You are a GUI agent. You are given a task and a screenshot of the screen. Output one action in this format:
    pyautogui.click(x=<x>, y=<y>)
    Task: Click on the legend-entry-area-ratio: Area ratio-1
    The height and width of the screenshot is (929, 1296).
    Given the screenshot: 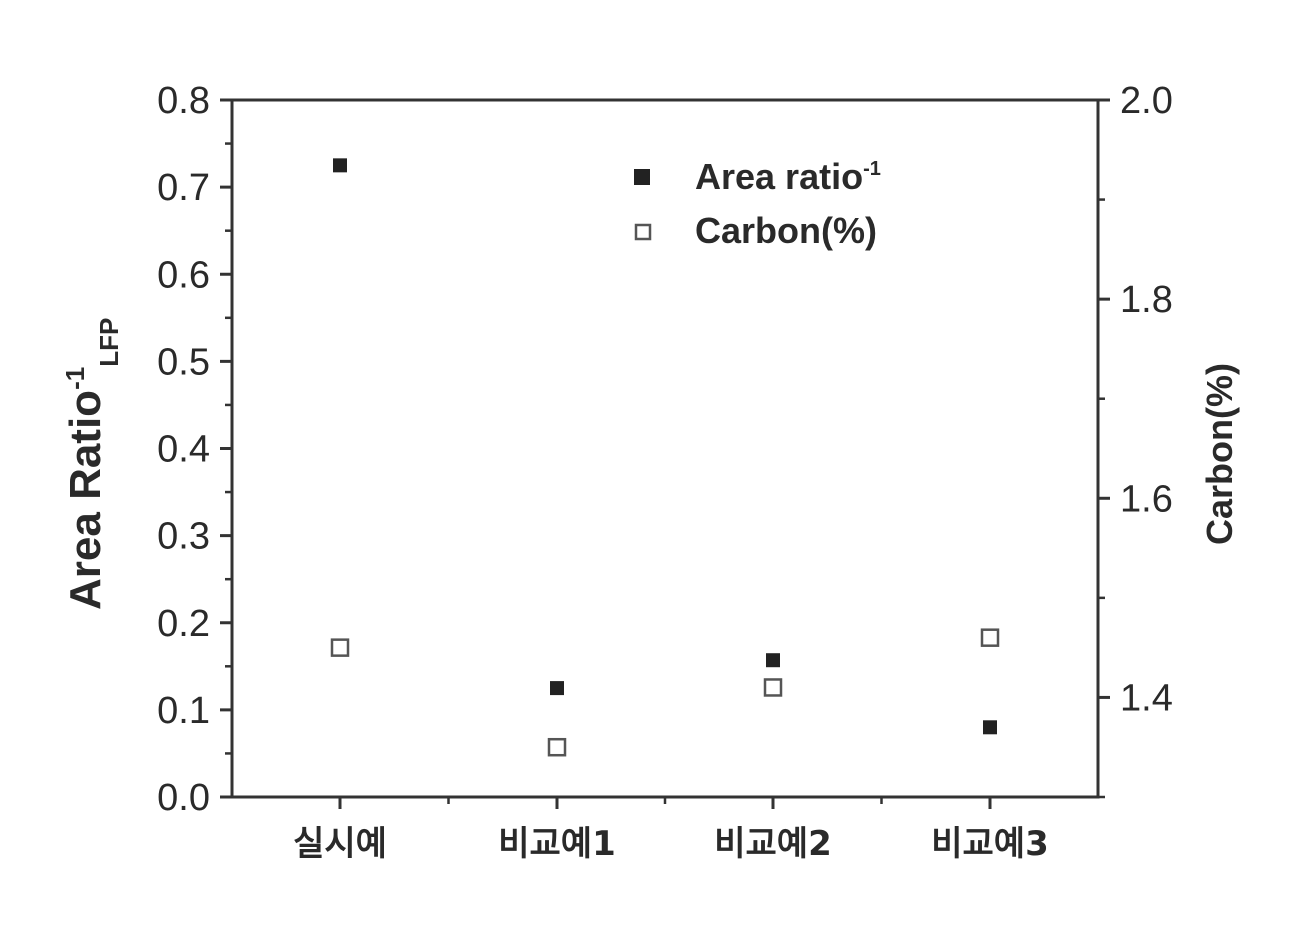 What is the action you would take?
    pyautogui.click(x=788, y=176)
    